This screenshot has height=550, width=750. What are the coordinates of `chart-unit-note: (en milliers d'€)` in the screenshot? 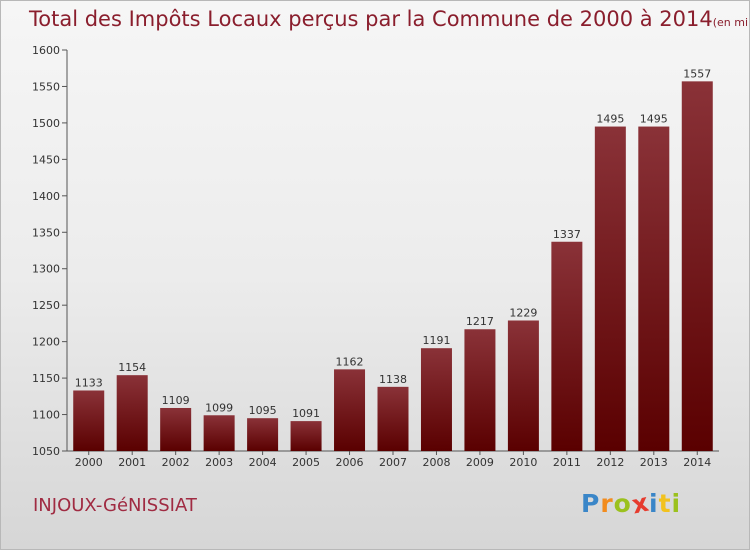 It's located at (730, 22).